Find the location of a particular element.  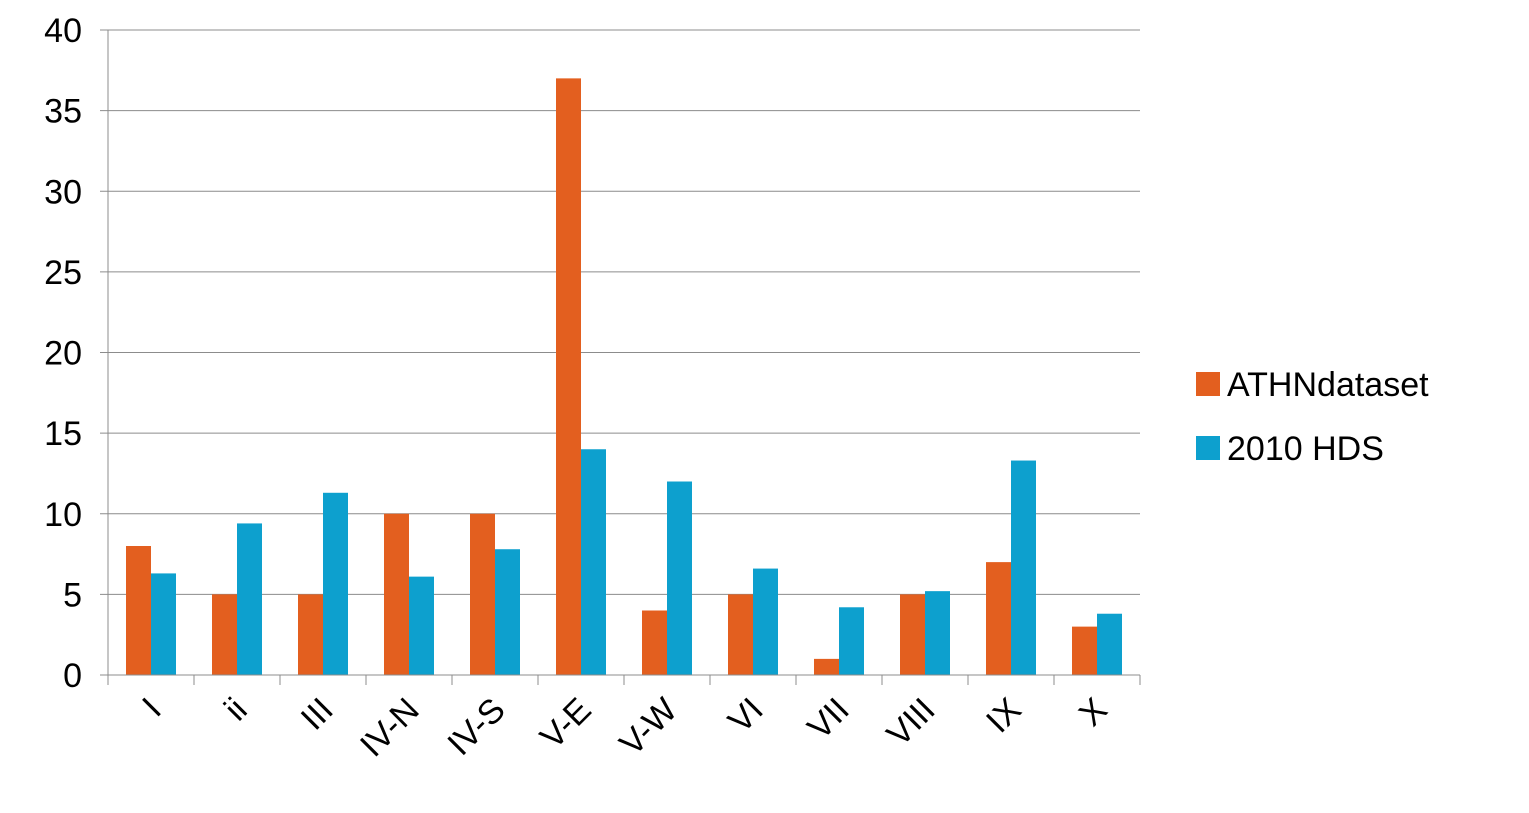

legend-label: ATHNdataset is located at coordinates (1328, 385).